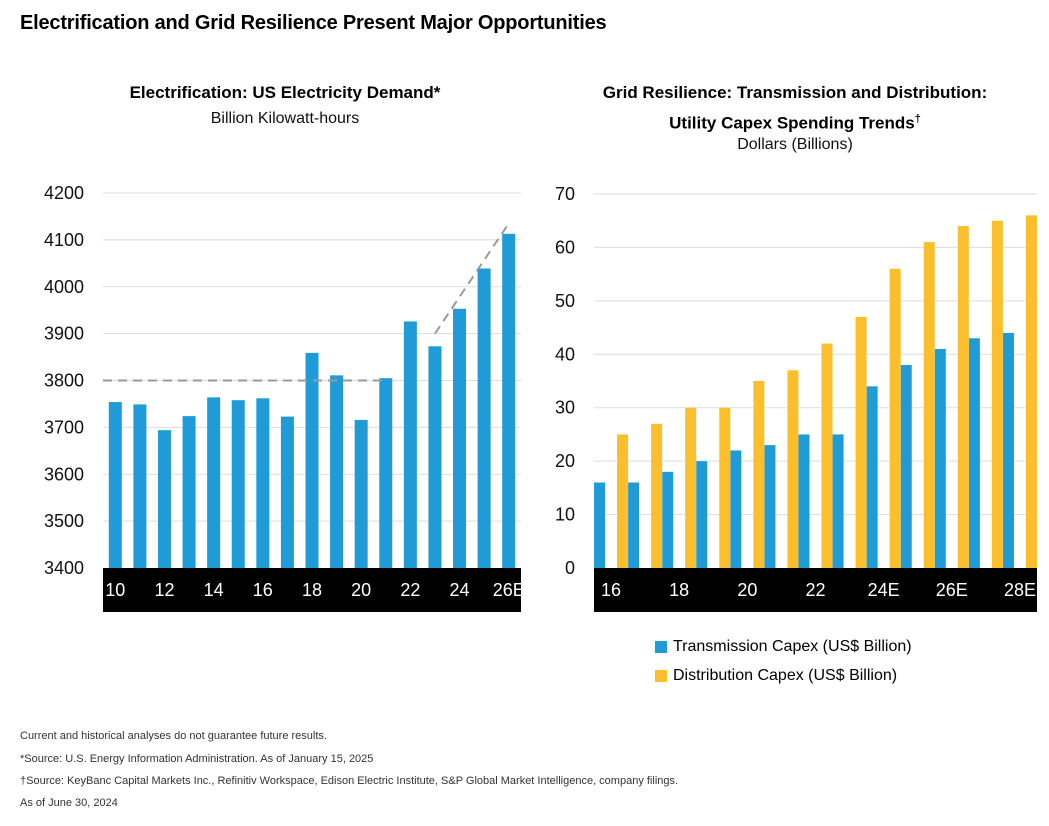 Image resolution: width=1049 pixels, height=826 pixels. Describe the element at coordinates (963, 397) in the screenshot. I see `right-bar-distribution-26E` at that location.